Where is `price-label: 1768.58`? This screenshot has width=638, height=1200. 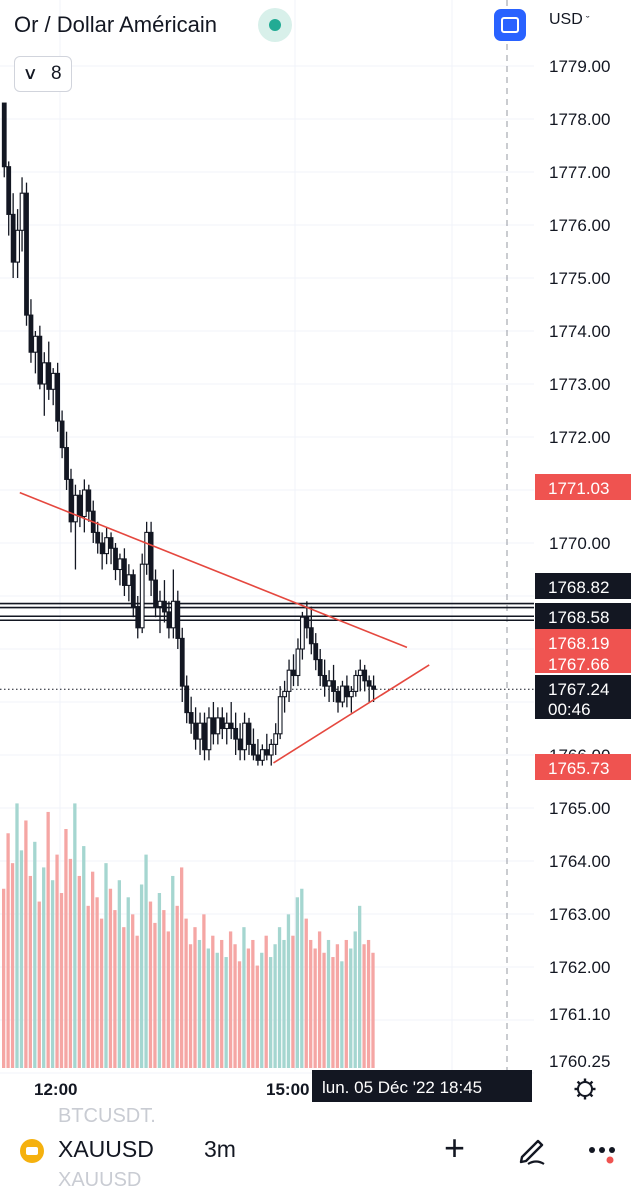 price-label: 1768.58 is located at coordinates (583, 617).